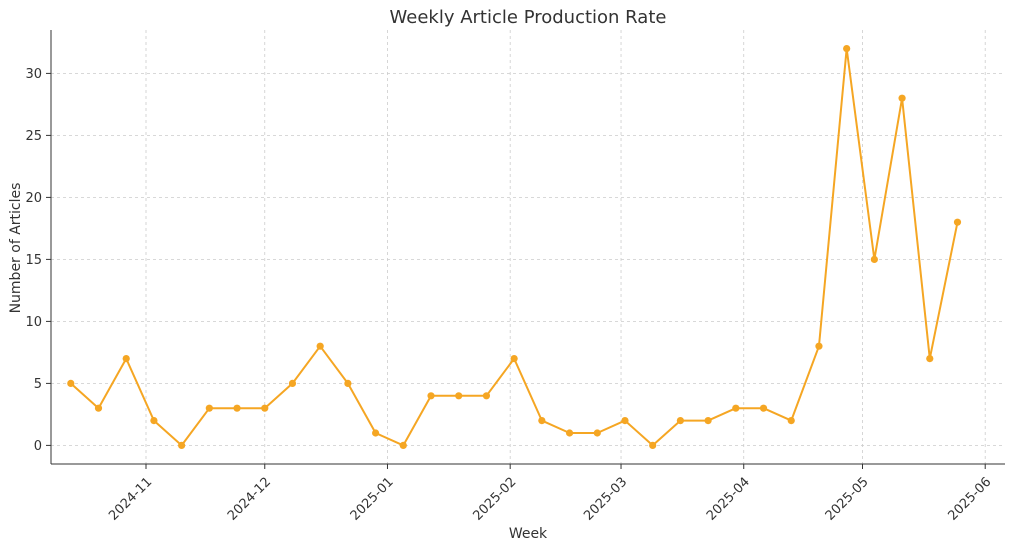 Image resolution: width=1024 pixels, height=549 pixels. Describe the element at coordinates (528, 17) in the screenshot. I see `chart-title: Weekly Article Production Rate` at that location.